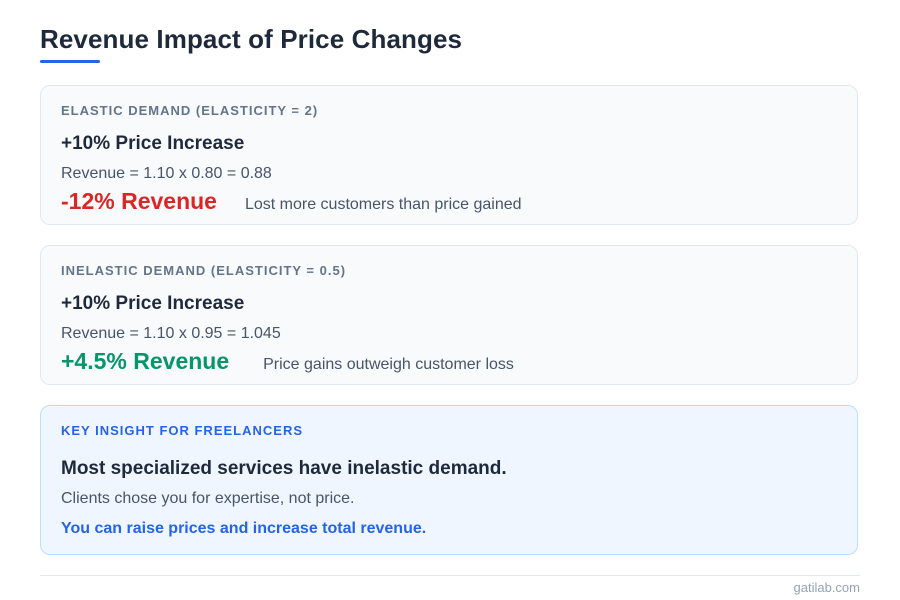  I want to click on footer-credit: gatilab.com, so click(826, 587).